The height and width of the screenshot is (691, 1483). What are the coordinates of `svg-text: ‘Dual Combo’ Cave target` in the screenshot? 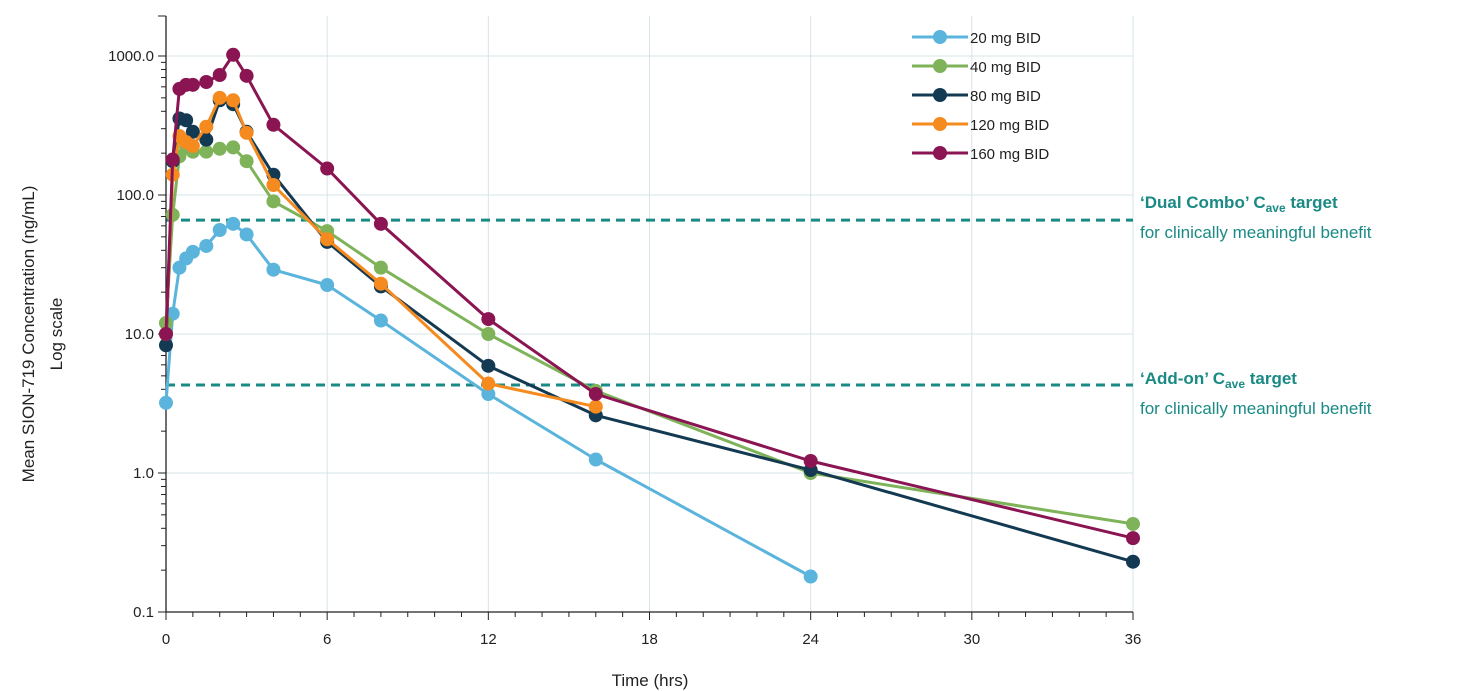 It's located at (1239, 204).